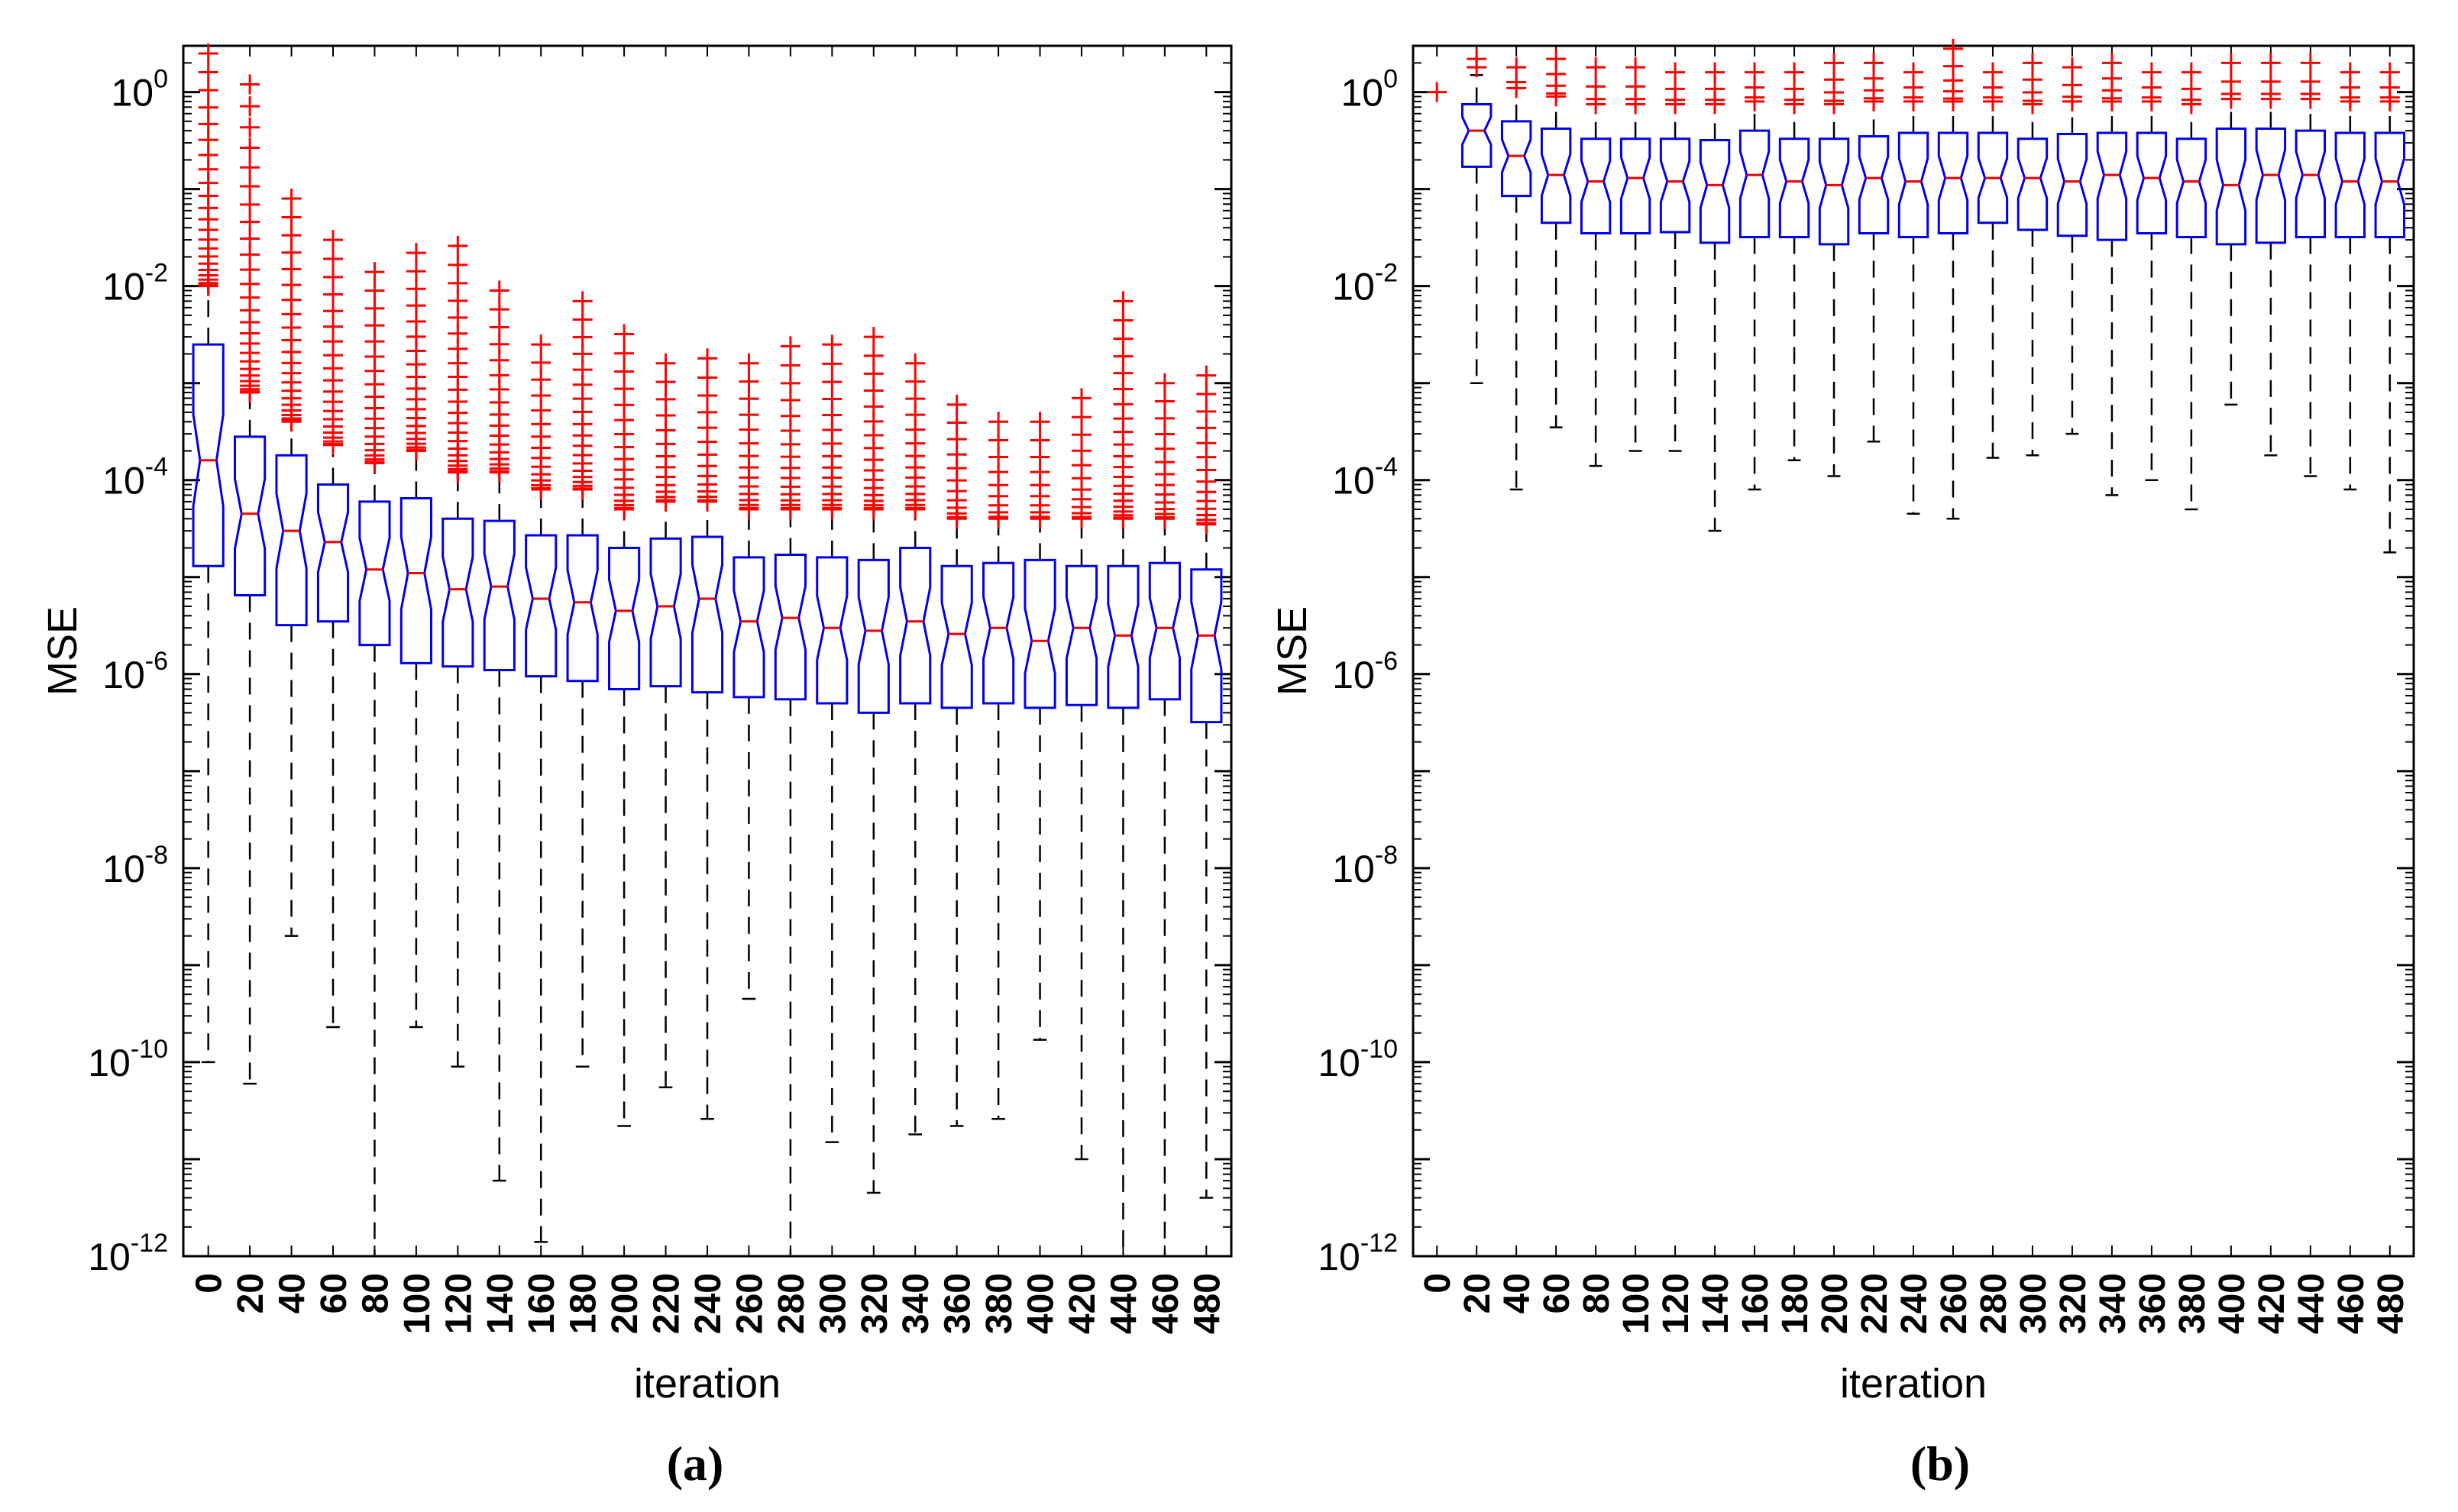  What do you see at coordinates (1124, 1303) in the screenshot?
I see `x-tick-label: 440` at bounding box center [1124, 1303].